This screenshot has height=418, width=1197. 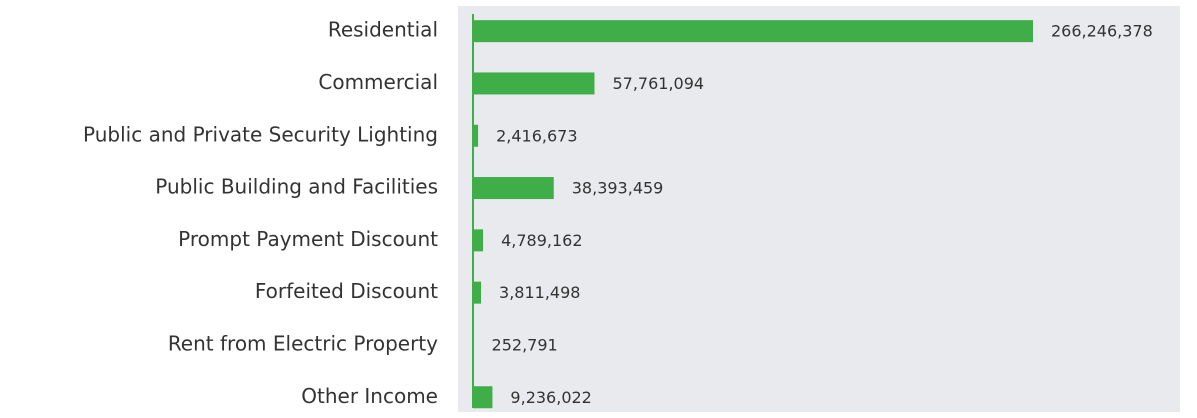 What do you see at coordinates (550, 397) in the screenshot?
I see `value-label: 9,236,022` at bounding box center [550, 397].